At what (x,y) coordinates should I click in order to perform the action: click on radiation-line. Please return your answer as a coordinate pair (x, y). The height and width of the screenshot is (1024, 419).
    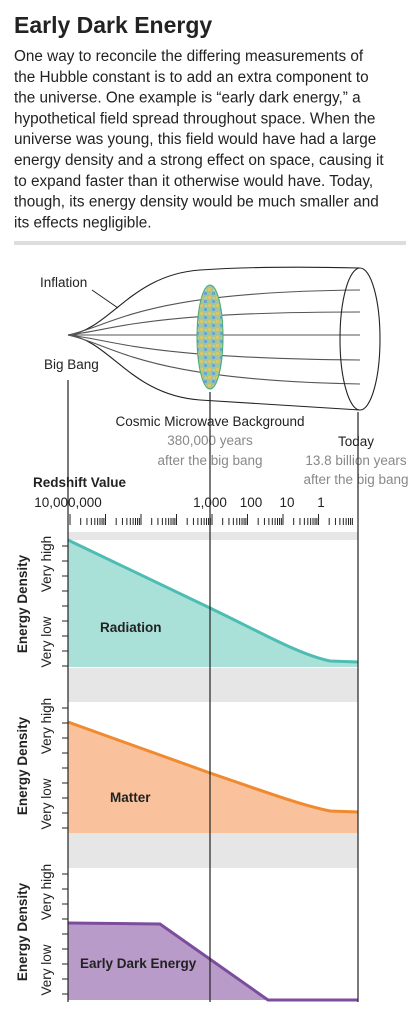
    Looking at the image, I should click on (213, 601).